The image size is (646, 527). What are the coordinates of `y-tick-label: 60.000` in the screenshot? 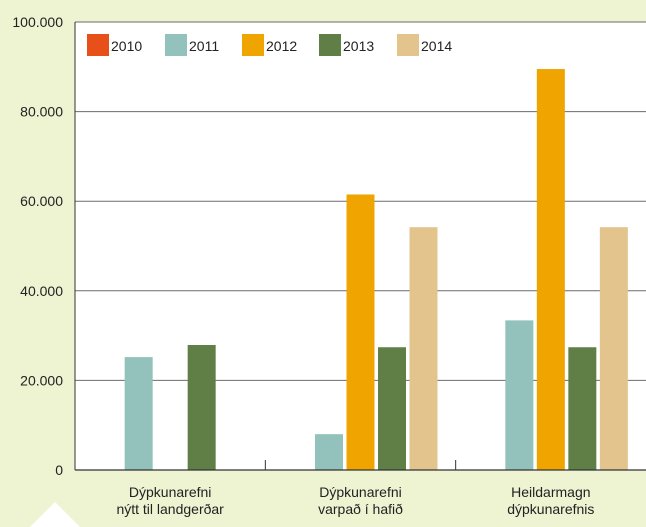 It's located at (41, 201).